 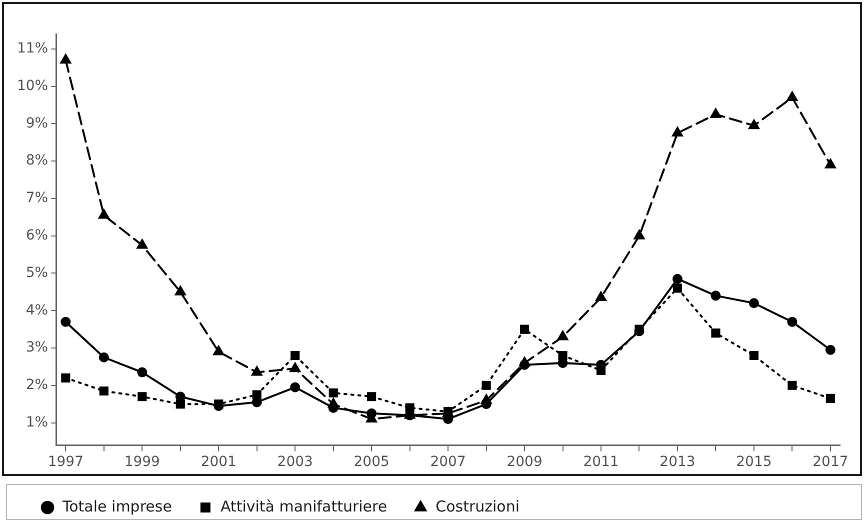 I want to click on x-tick-label: 2011, so click(x=601, y=462).